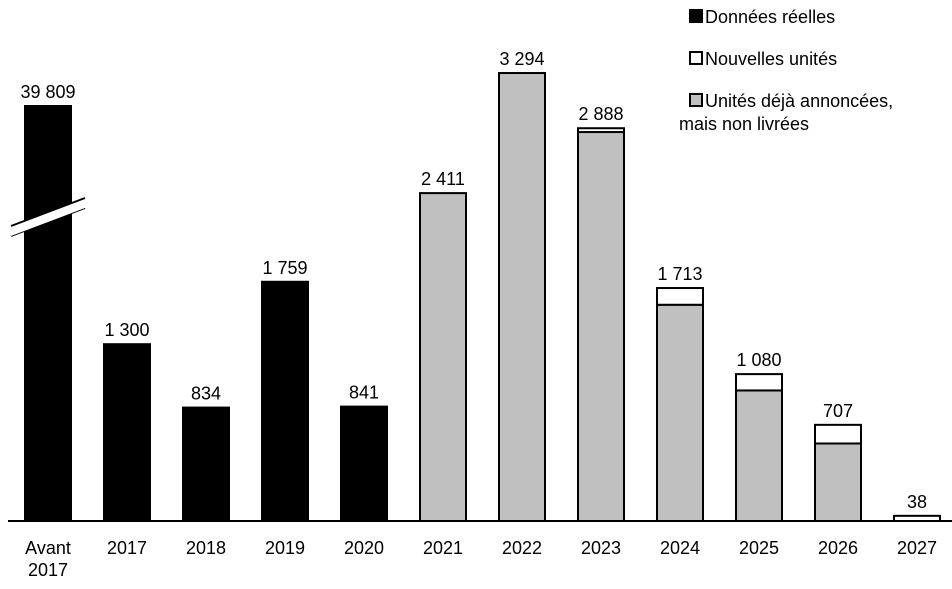 The height and width of the screenshot is (589, 952). What do you see at coordinates (838, 411) in the screenshot?
I see `data-label-2026: 707` at bounding box center [838, 411].